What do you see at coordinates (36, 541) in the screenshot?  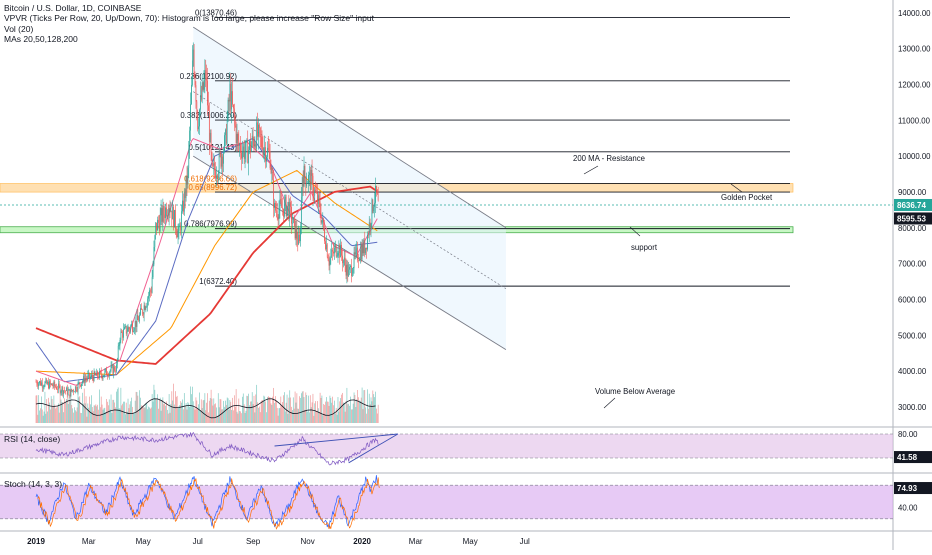 I see `time-axis-tick: 2019` at bounding box center [36, 541].